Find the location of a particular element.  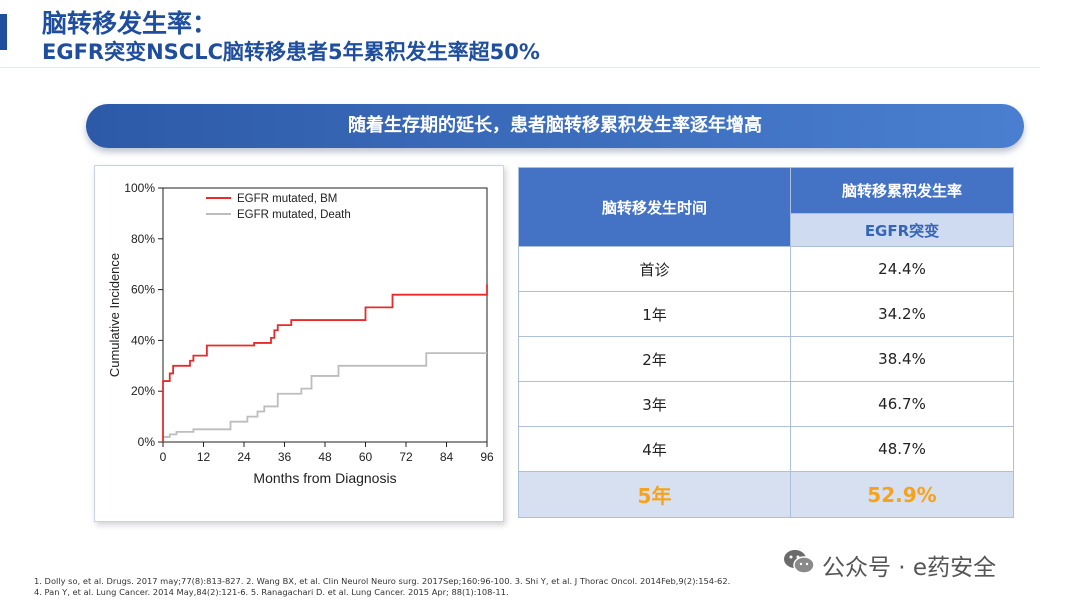

x-tick-label: 24 is located at coordinates (244, 457).